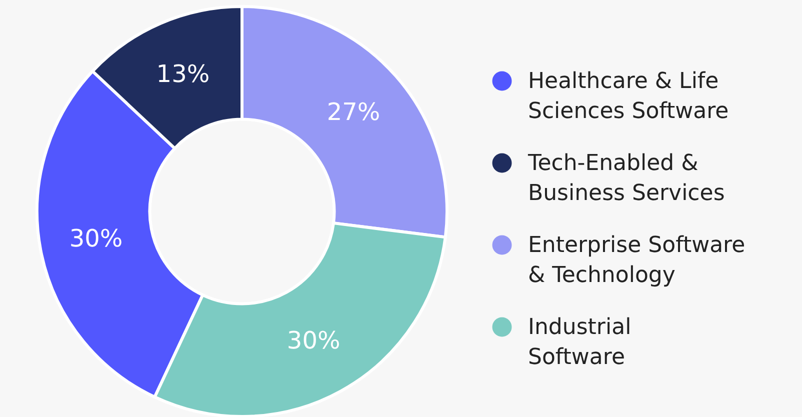  Describe the element at coordinates (353, 112) in the screenshot. I see `data-label: 27%` at that location.